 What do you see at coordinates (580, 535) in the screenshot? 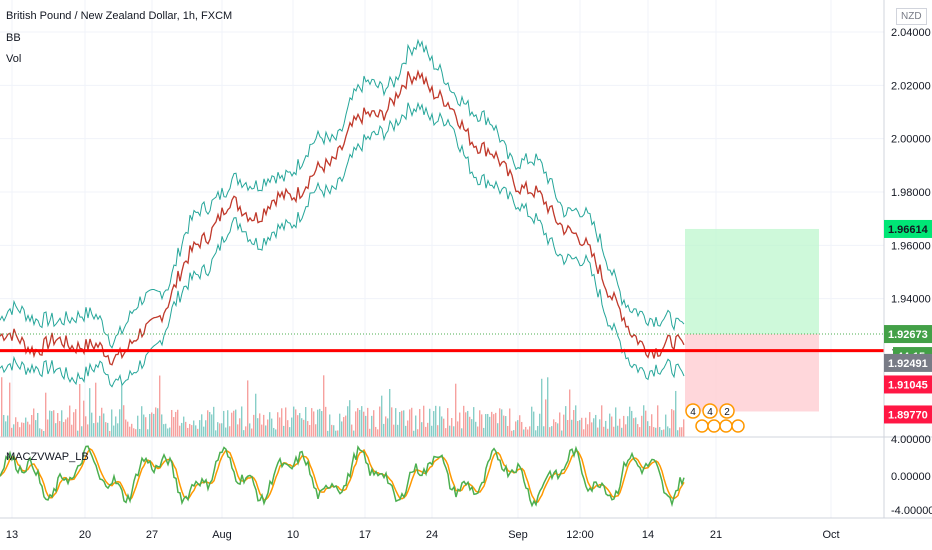
I see `time-tick-label: 12:00` at bounding box center [580, 535].